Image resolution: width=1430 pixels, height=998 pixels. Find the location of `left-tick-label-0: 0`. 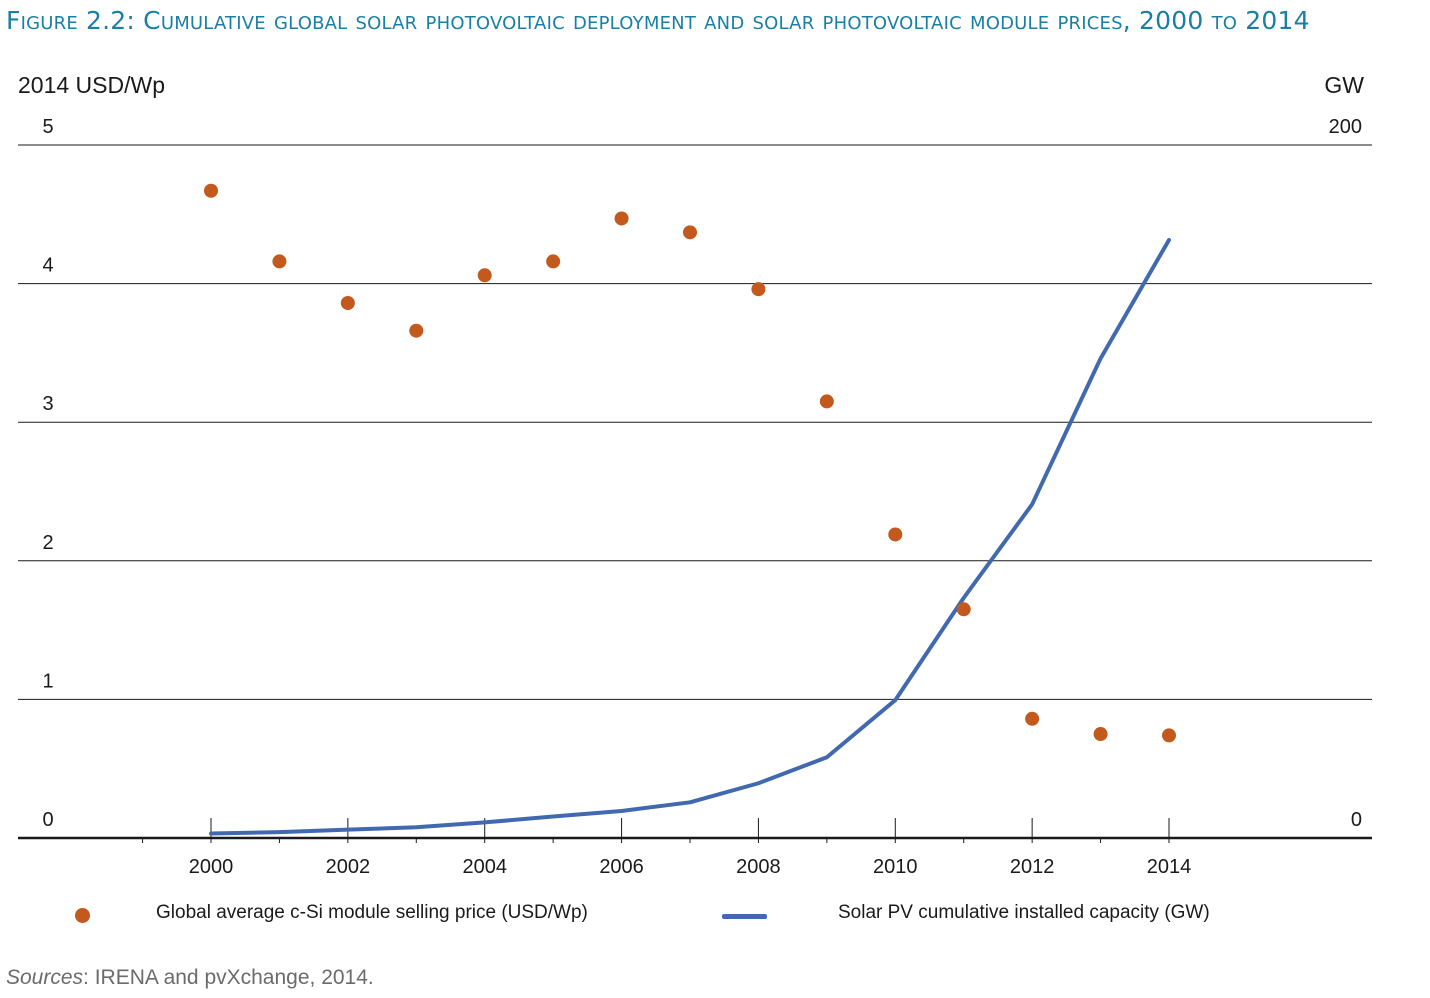

left-tick-label-0: 0 is located at coordinates (47, 820).